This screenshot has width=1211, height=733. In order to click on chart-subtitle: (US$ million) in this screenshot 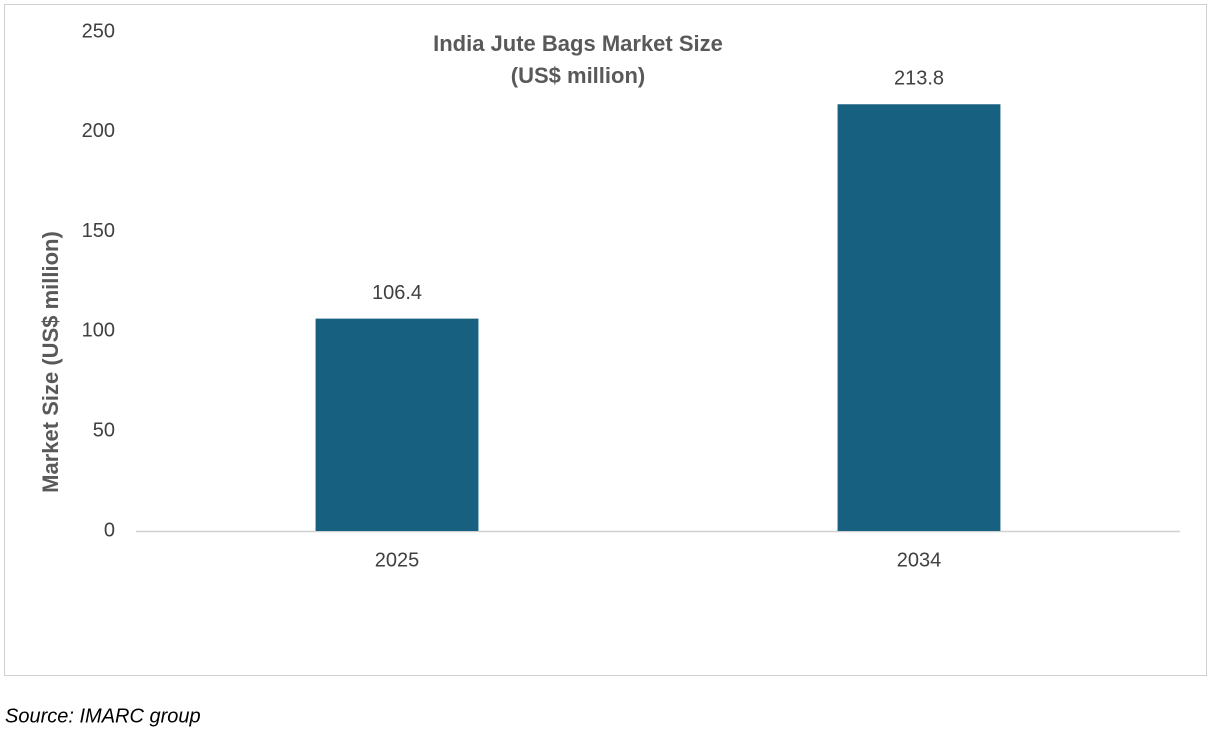, I will do `click(578, 75)`.